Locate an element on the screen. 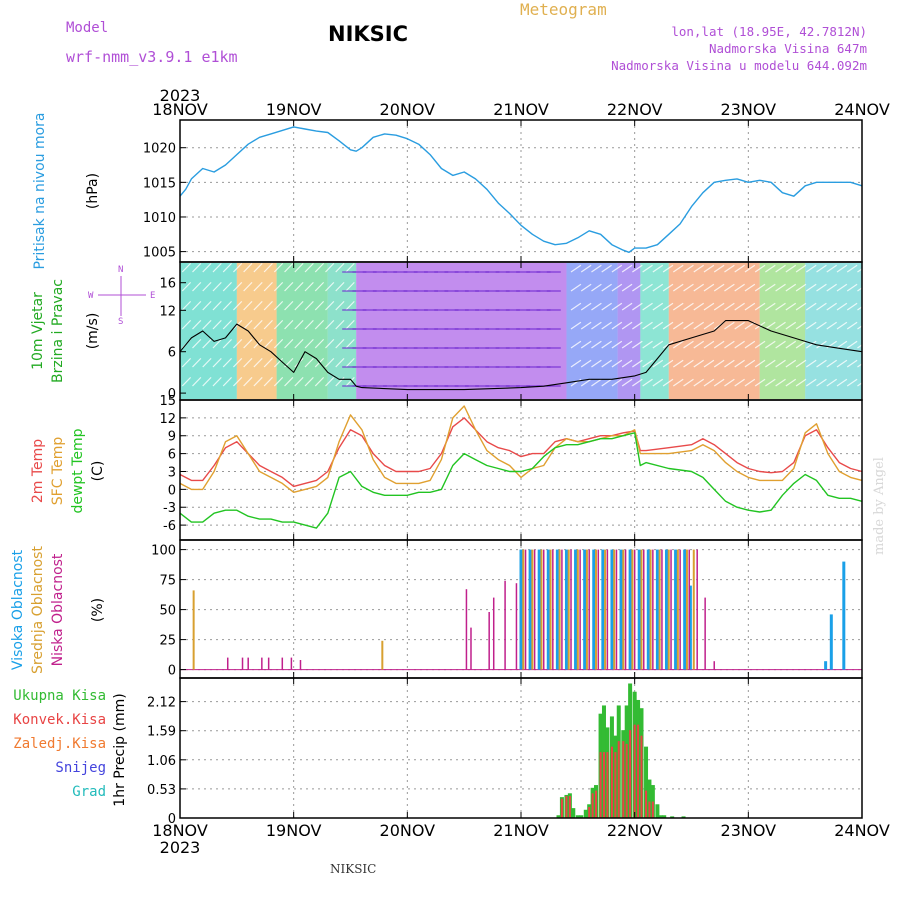 This screenshot has width=900, height=900. legend-snow: Snijeg is located at coordinates (80, 768).